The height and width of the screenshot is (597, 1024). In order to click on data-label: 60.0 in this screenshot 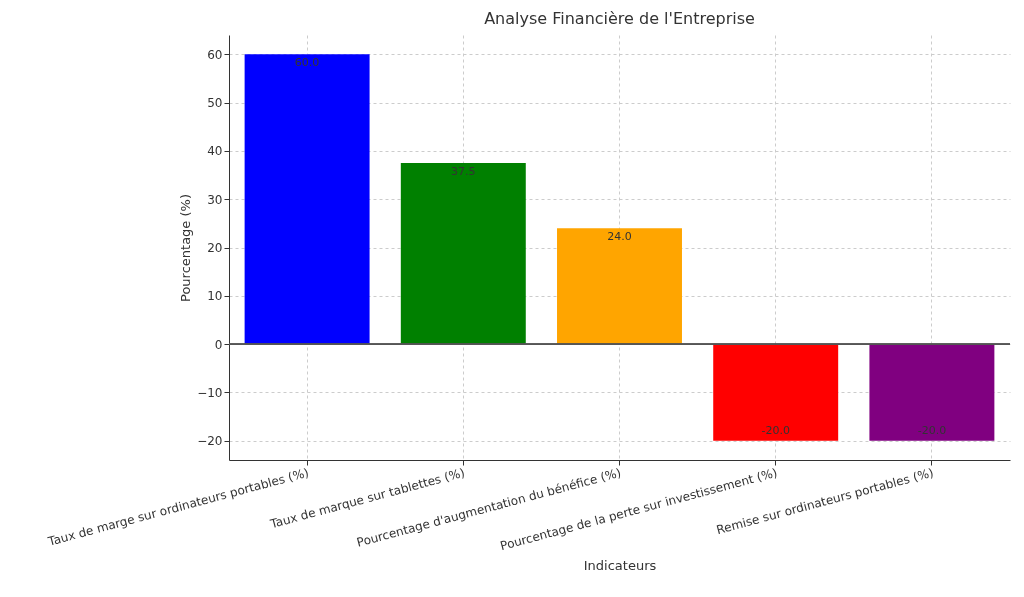, I will do `click(307, 63)`.